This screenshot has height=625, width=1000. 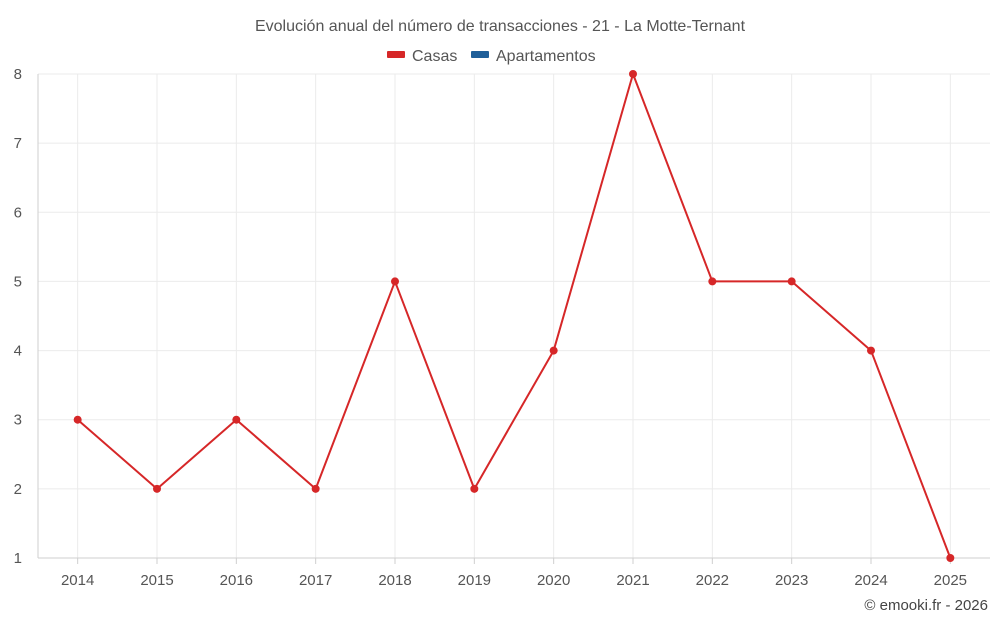 I want to click on y-tick-label-3: 3, so click(x=18, y=420).